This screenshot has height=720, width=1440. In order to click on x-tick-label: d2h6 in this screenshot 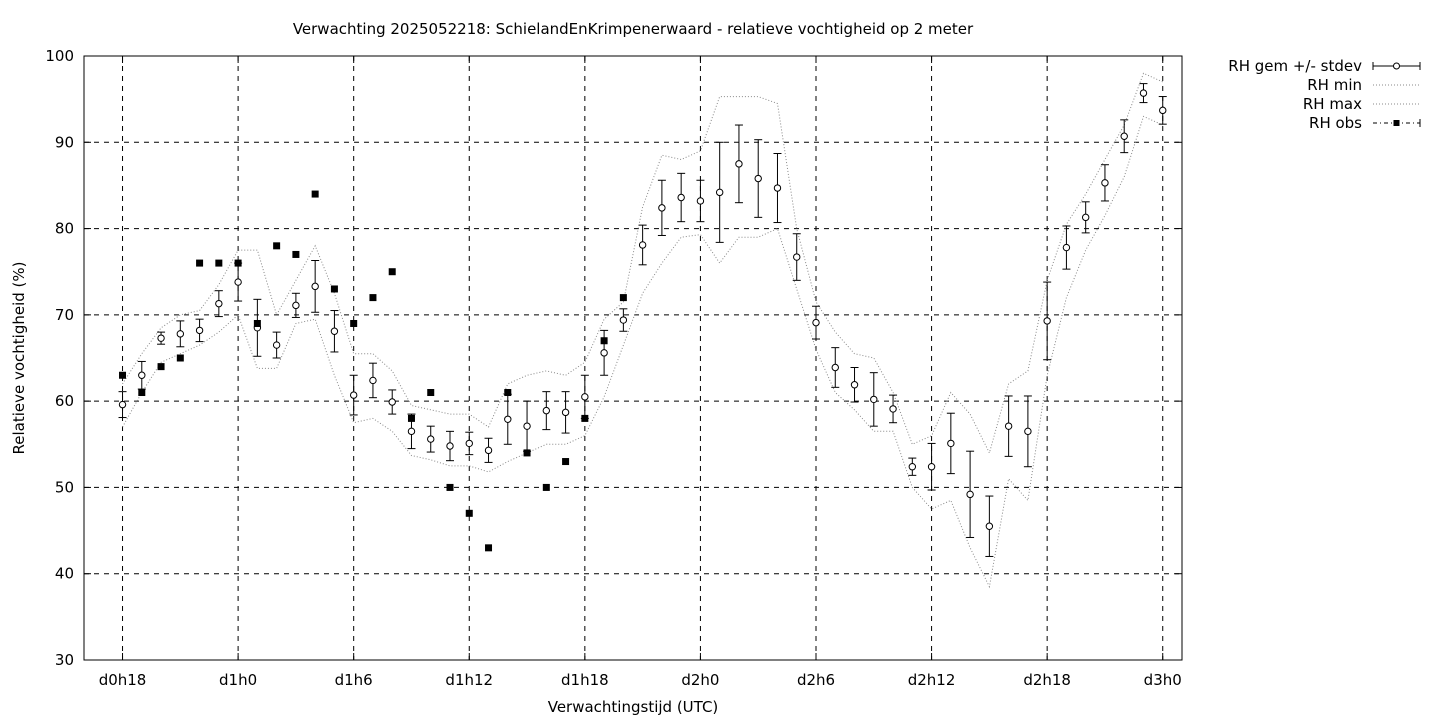, I will do `click(816, 680)`.